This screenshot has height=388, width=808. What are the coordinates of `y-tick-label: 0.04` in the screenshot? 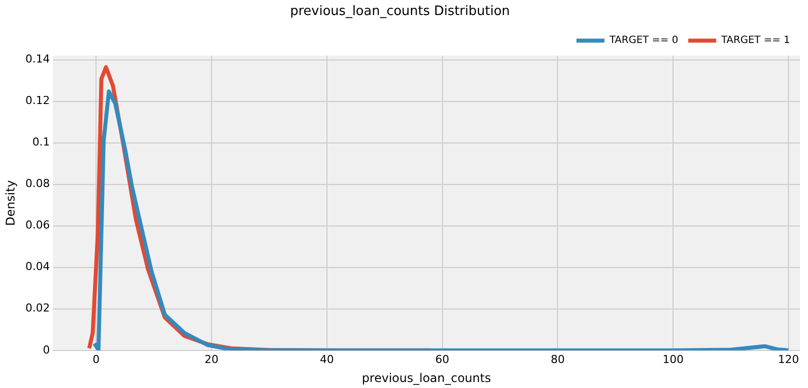 It's located at (37, 267).